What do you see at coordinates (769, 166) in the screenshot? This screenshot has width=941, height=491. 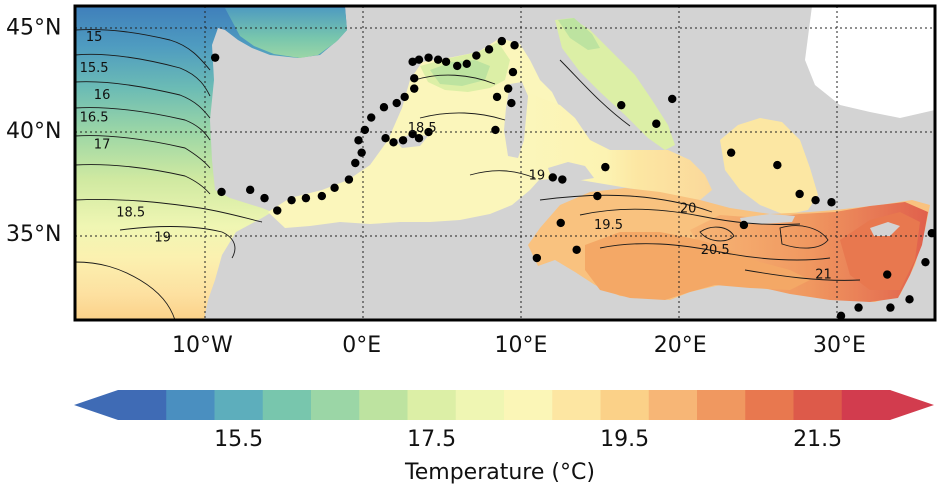 I see `aegean-sea` at bounding box center [769, 166].